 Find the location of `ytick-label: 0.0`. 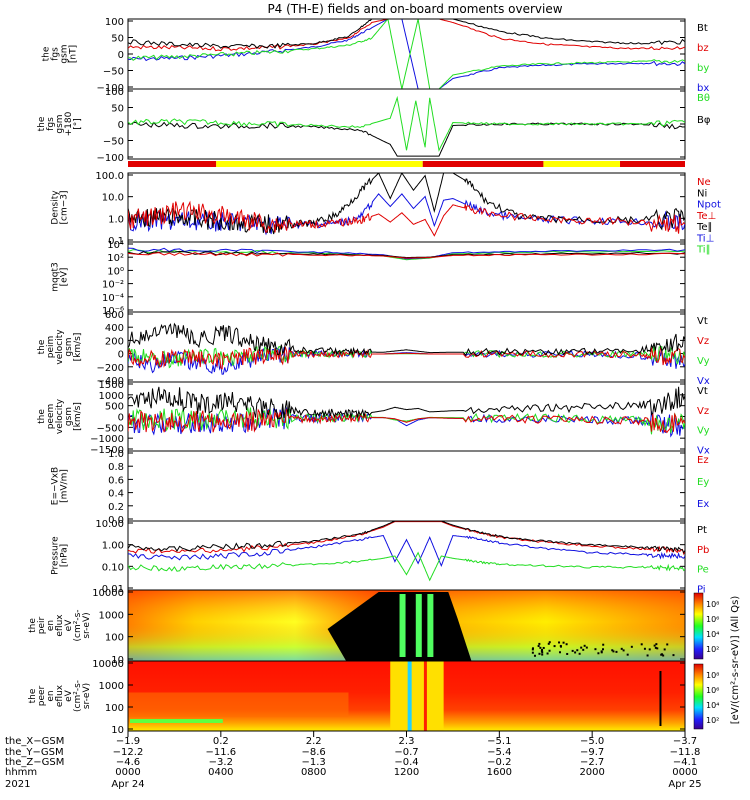

ytick-label: 0.0 is located at coordinates (116, 520).